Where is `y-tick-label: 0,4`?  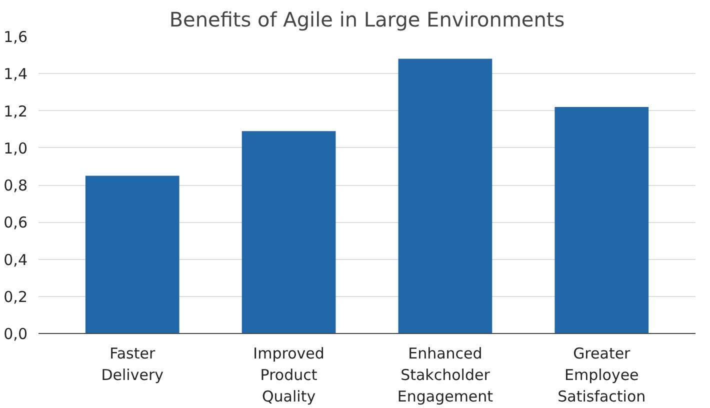 y-tick-label: 0,4 is located at coordinates (16, 259).